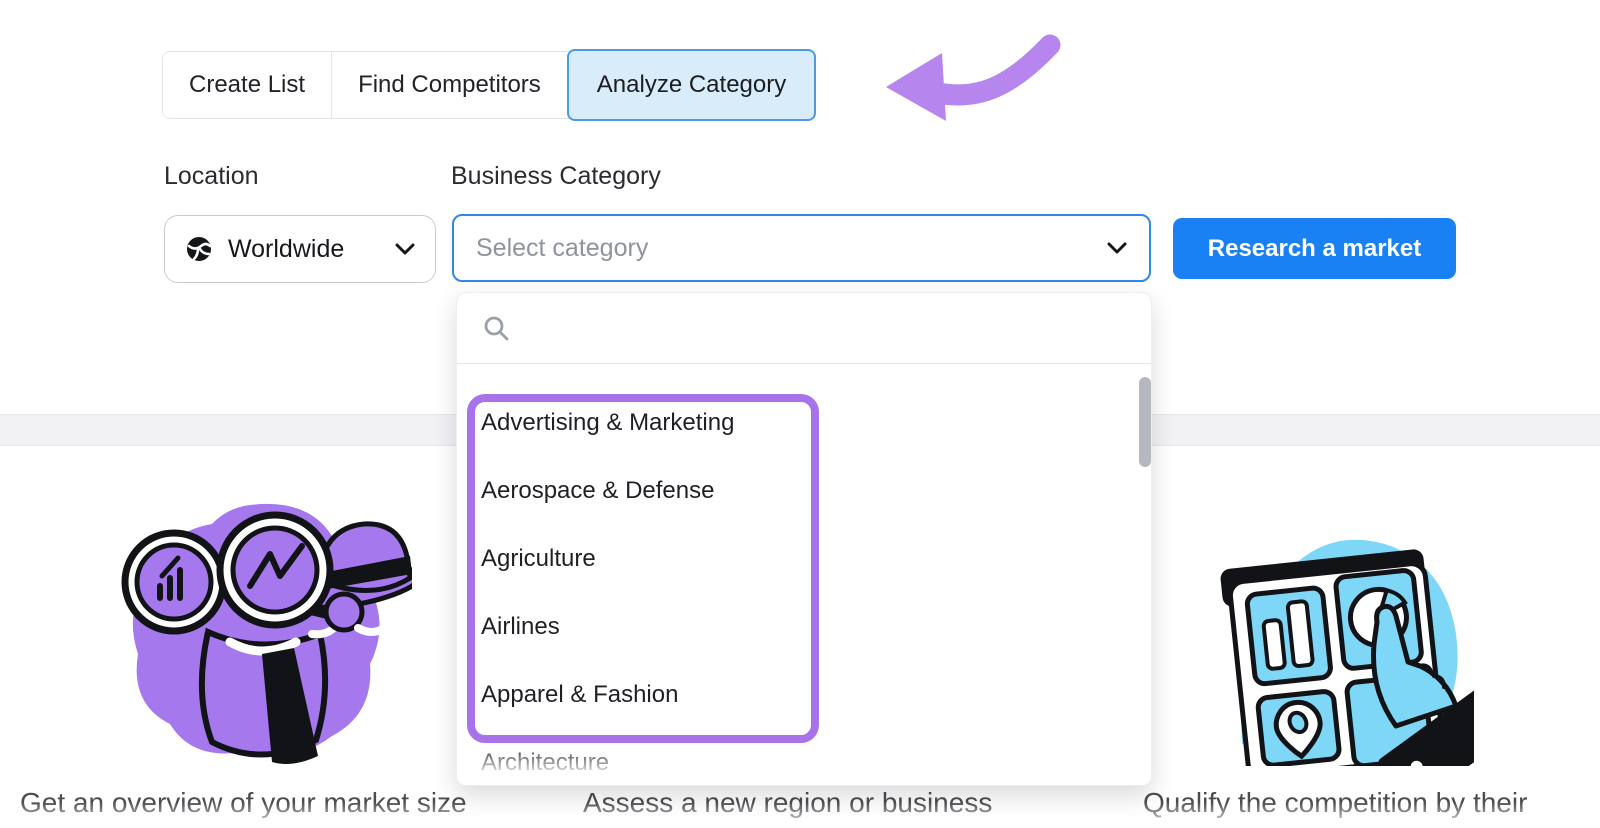 This screenshot has width=1600, height=828. What do you see at coordinates (556, 176) in the screenshot?
I see `business-category-label: Business Category` at bounding box center [556, 176].